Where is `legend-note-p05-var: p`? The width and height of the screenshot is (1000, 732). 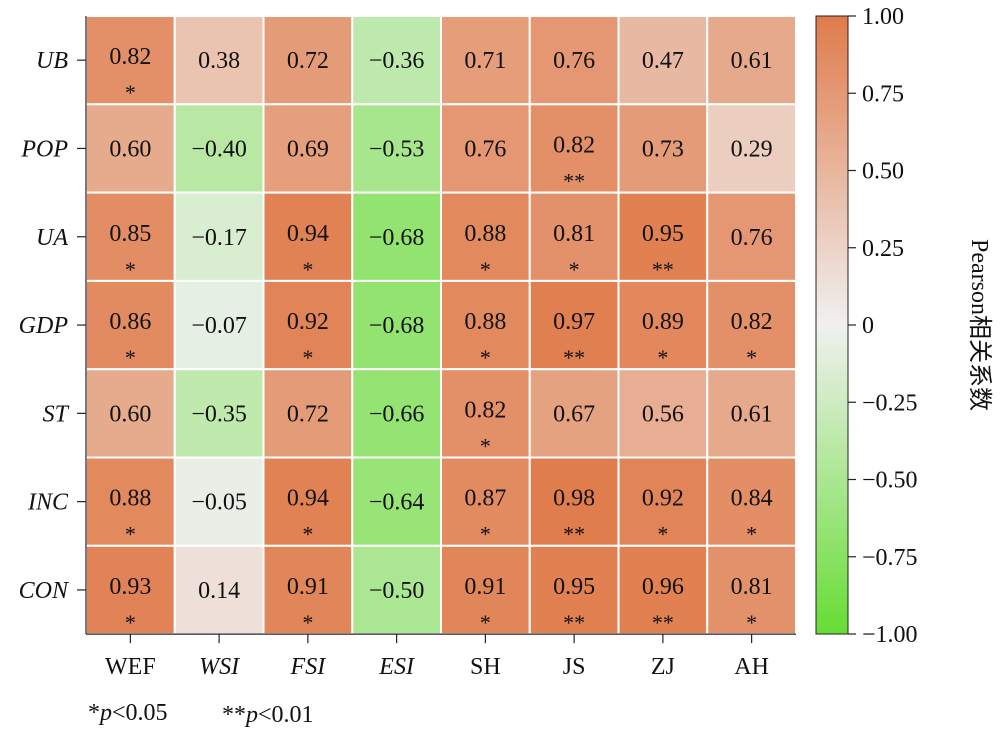 legend-note-p05-var: p is located at coordinates (105, 713).